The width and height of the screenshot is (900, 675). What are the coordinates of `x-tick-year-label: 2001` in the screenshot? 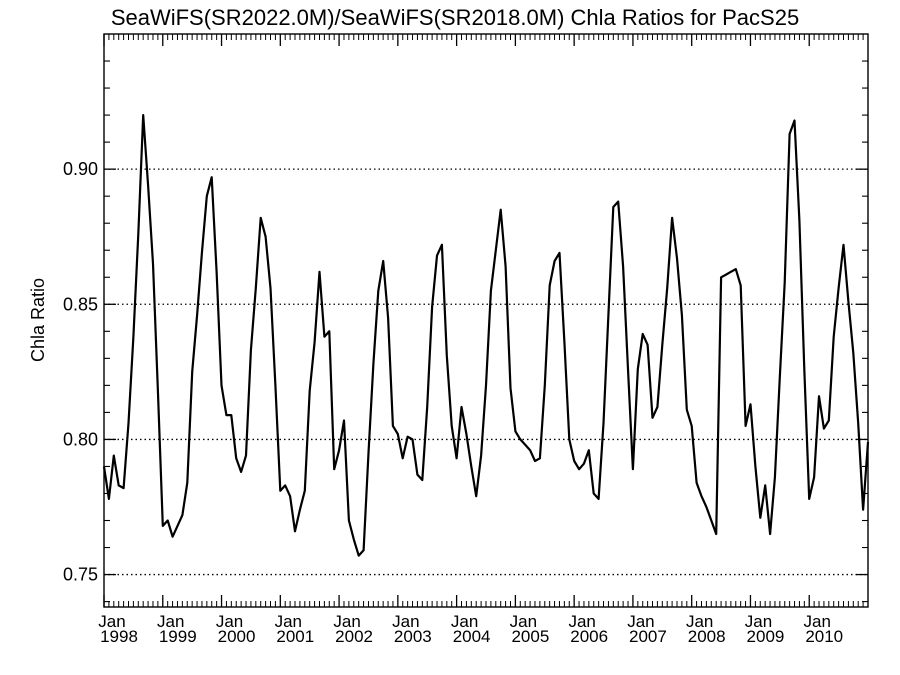 It's located at (295, 636).